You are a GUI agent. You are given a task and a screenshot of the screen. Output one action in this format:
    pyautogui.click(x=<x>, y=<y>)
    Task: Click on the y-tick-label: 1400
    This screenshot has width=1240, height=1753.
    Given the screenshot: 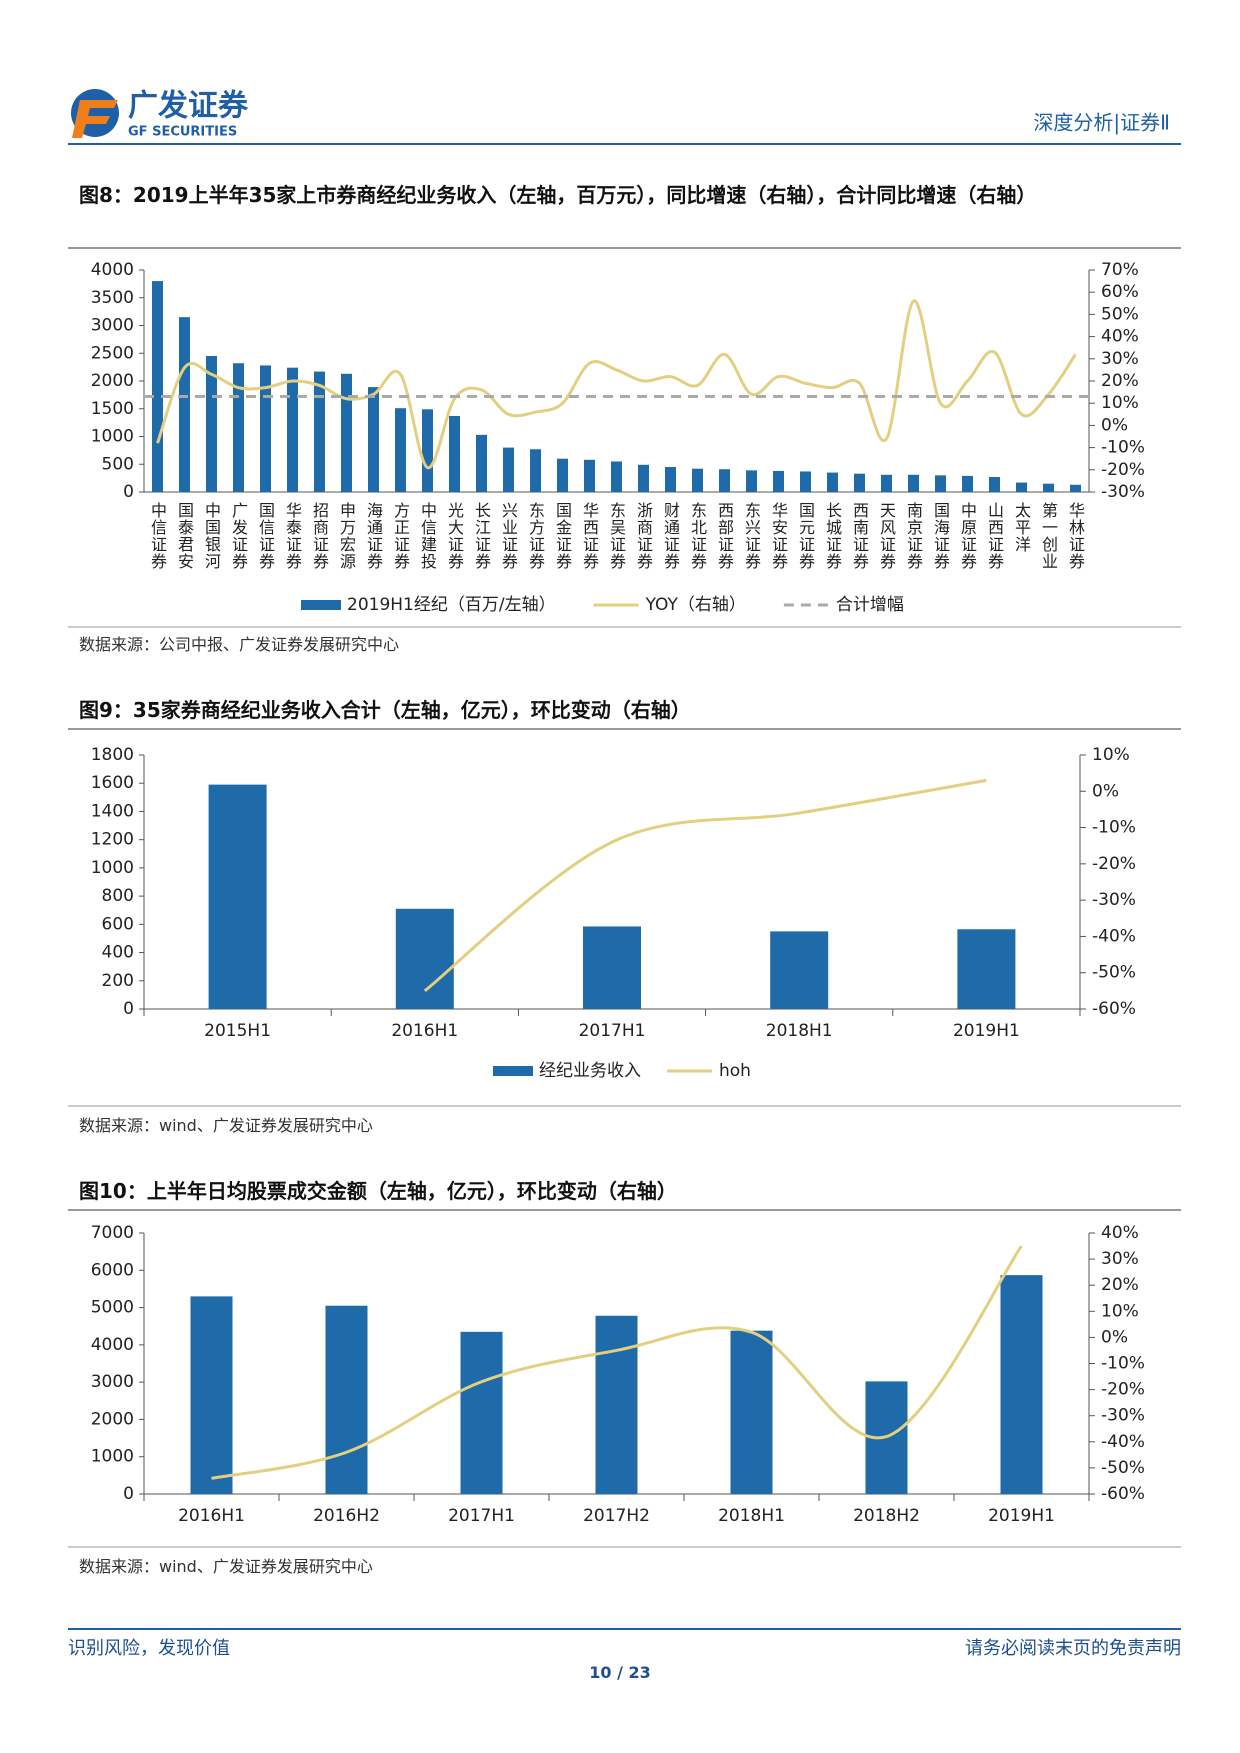 What is the action you would take?
    pyautogui.click(x=112, y=811)
    